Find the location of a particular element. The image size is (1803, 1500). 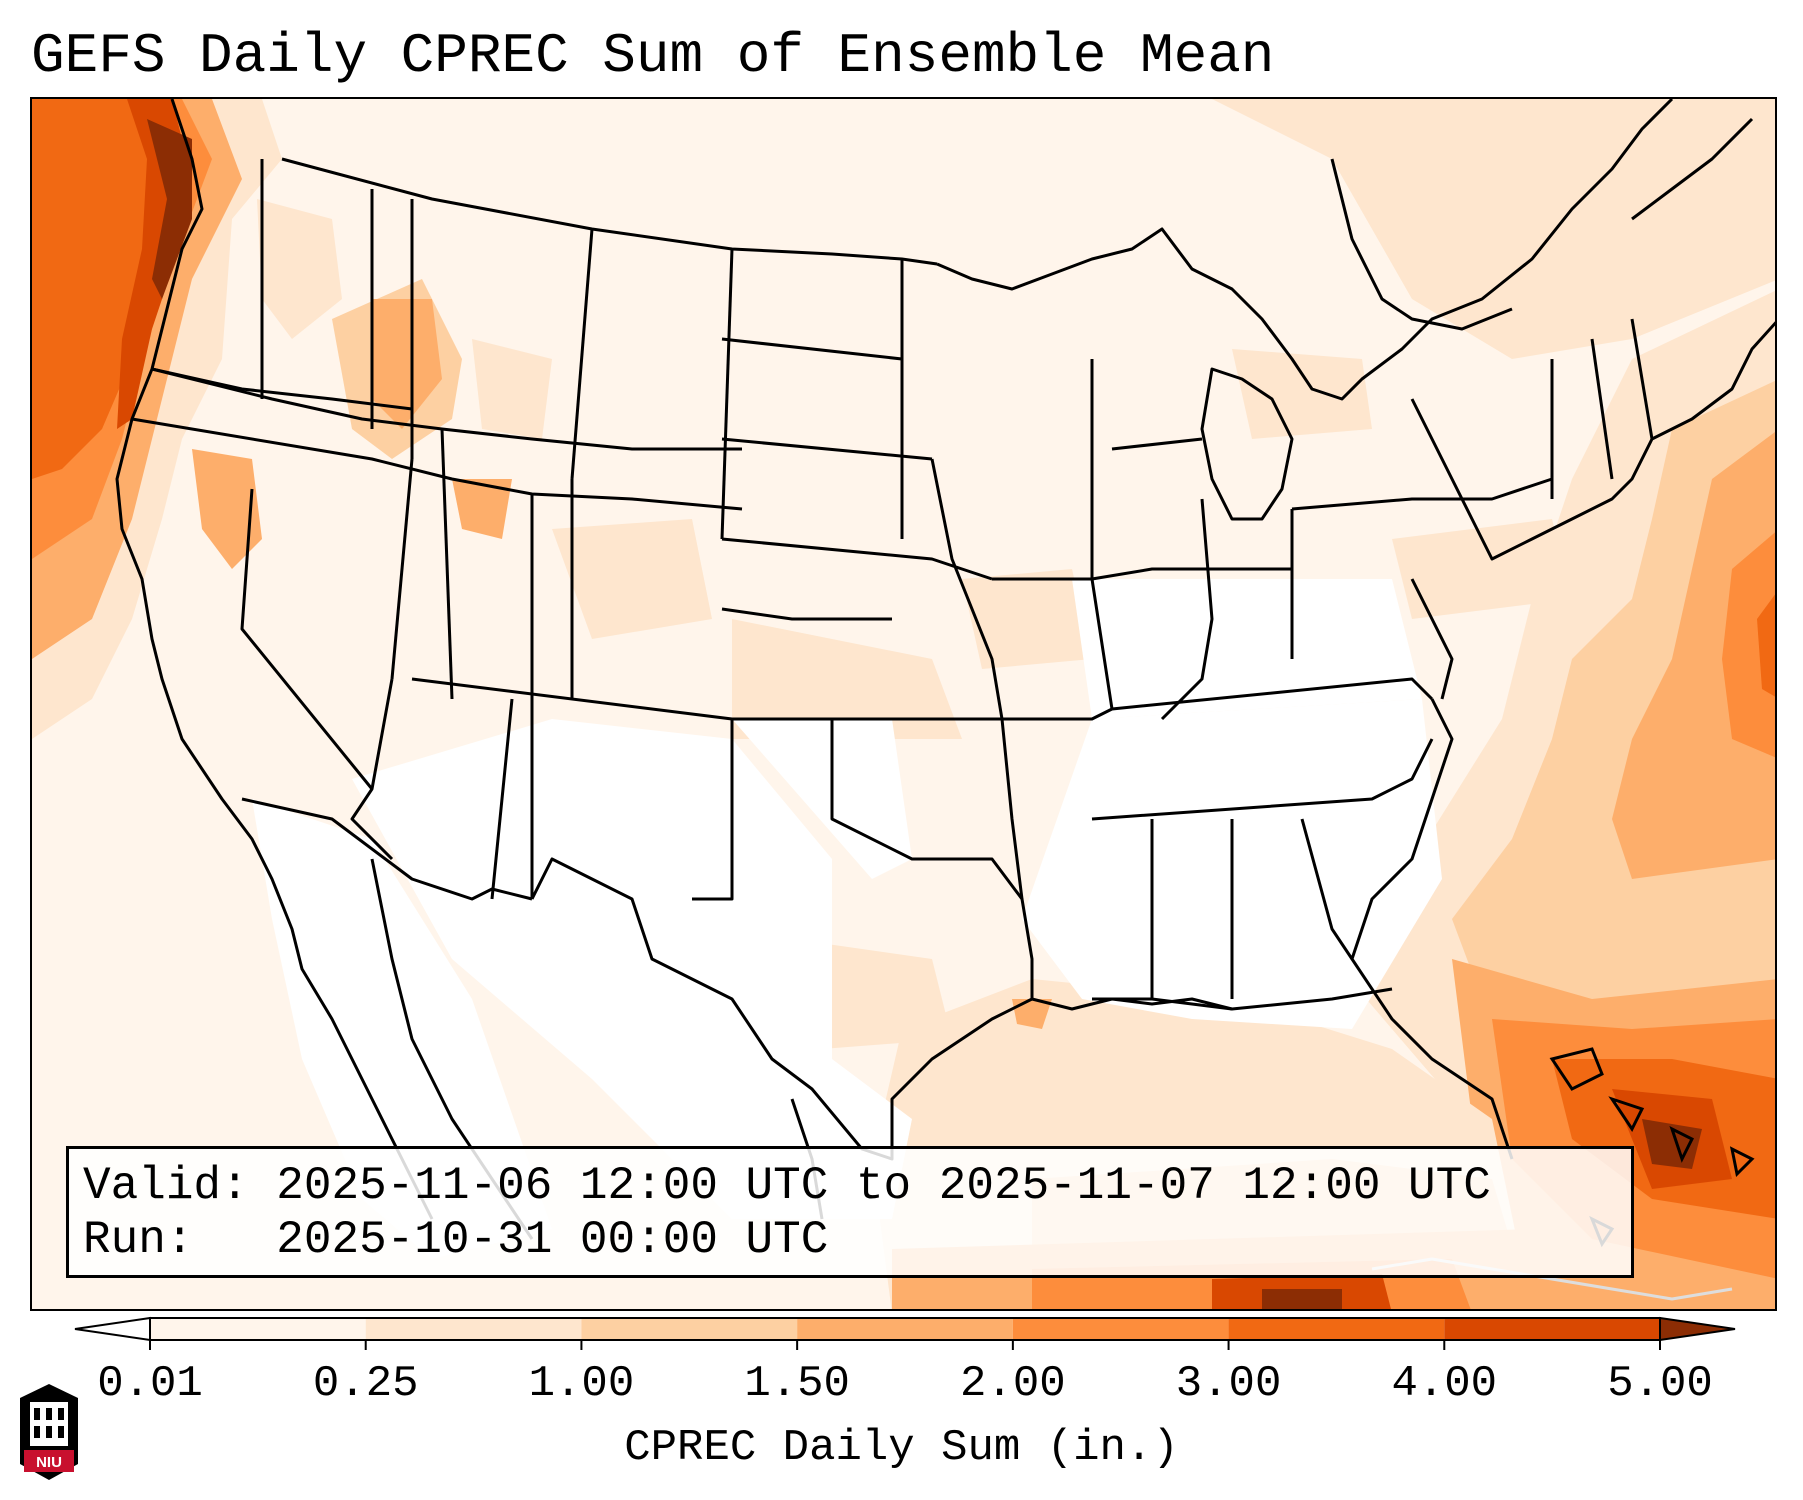

colorbar-label: CPREC Daily Sum (in.) is located at coordinates (901, 1448).